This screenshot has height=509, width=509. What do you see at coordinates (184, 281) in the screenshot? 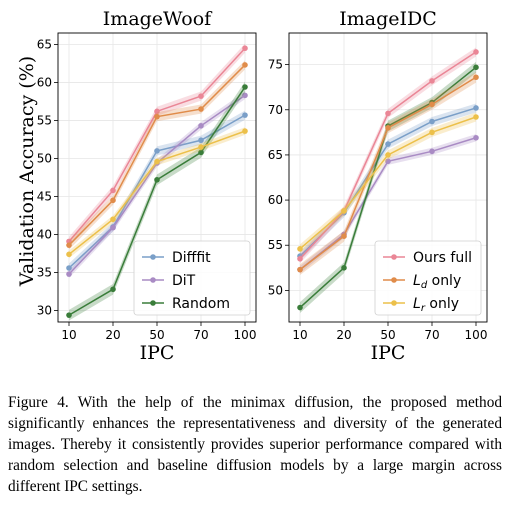
I see `legend-entry: DiT` at bounding box center [184, 281].